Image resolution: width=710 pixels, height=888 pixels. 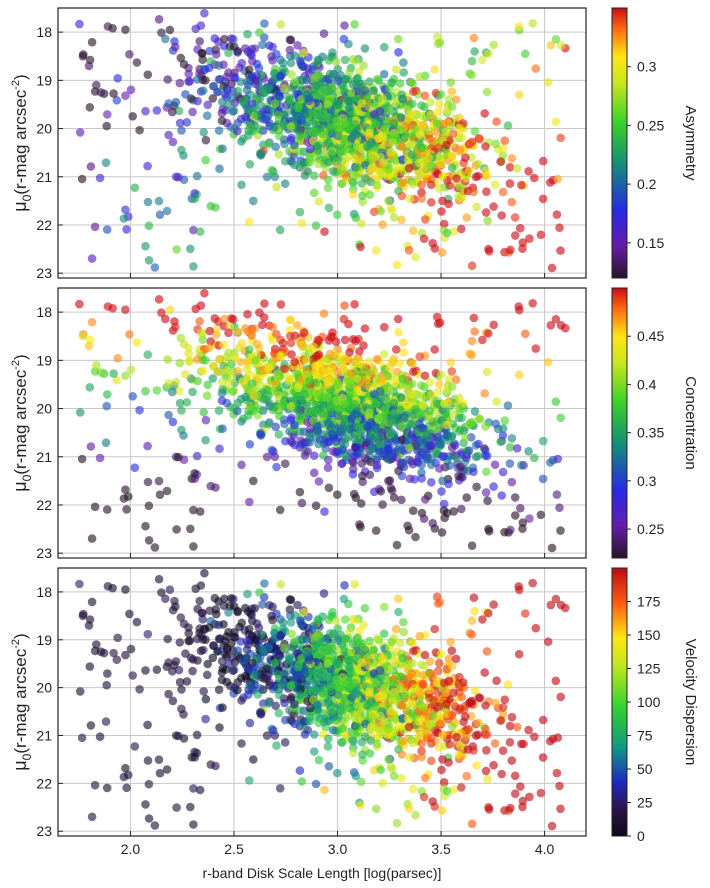 I want to click on y-tick-label: 22, so click(x=44, y=225).